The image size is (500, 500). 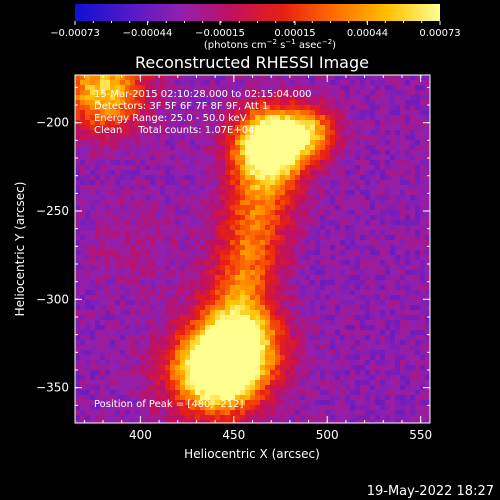 I want to click on x-tick-label: 450, so click(x=233, y=435).